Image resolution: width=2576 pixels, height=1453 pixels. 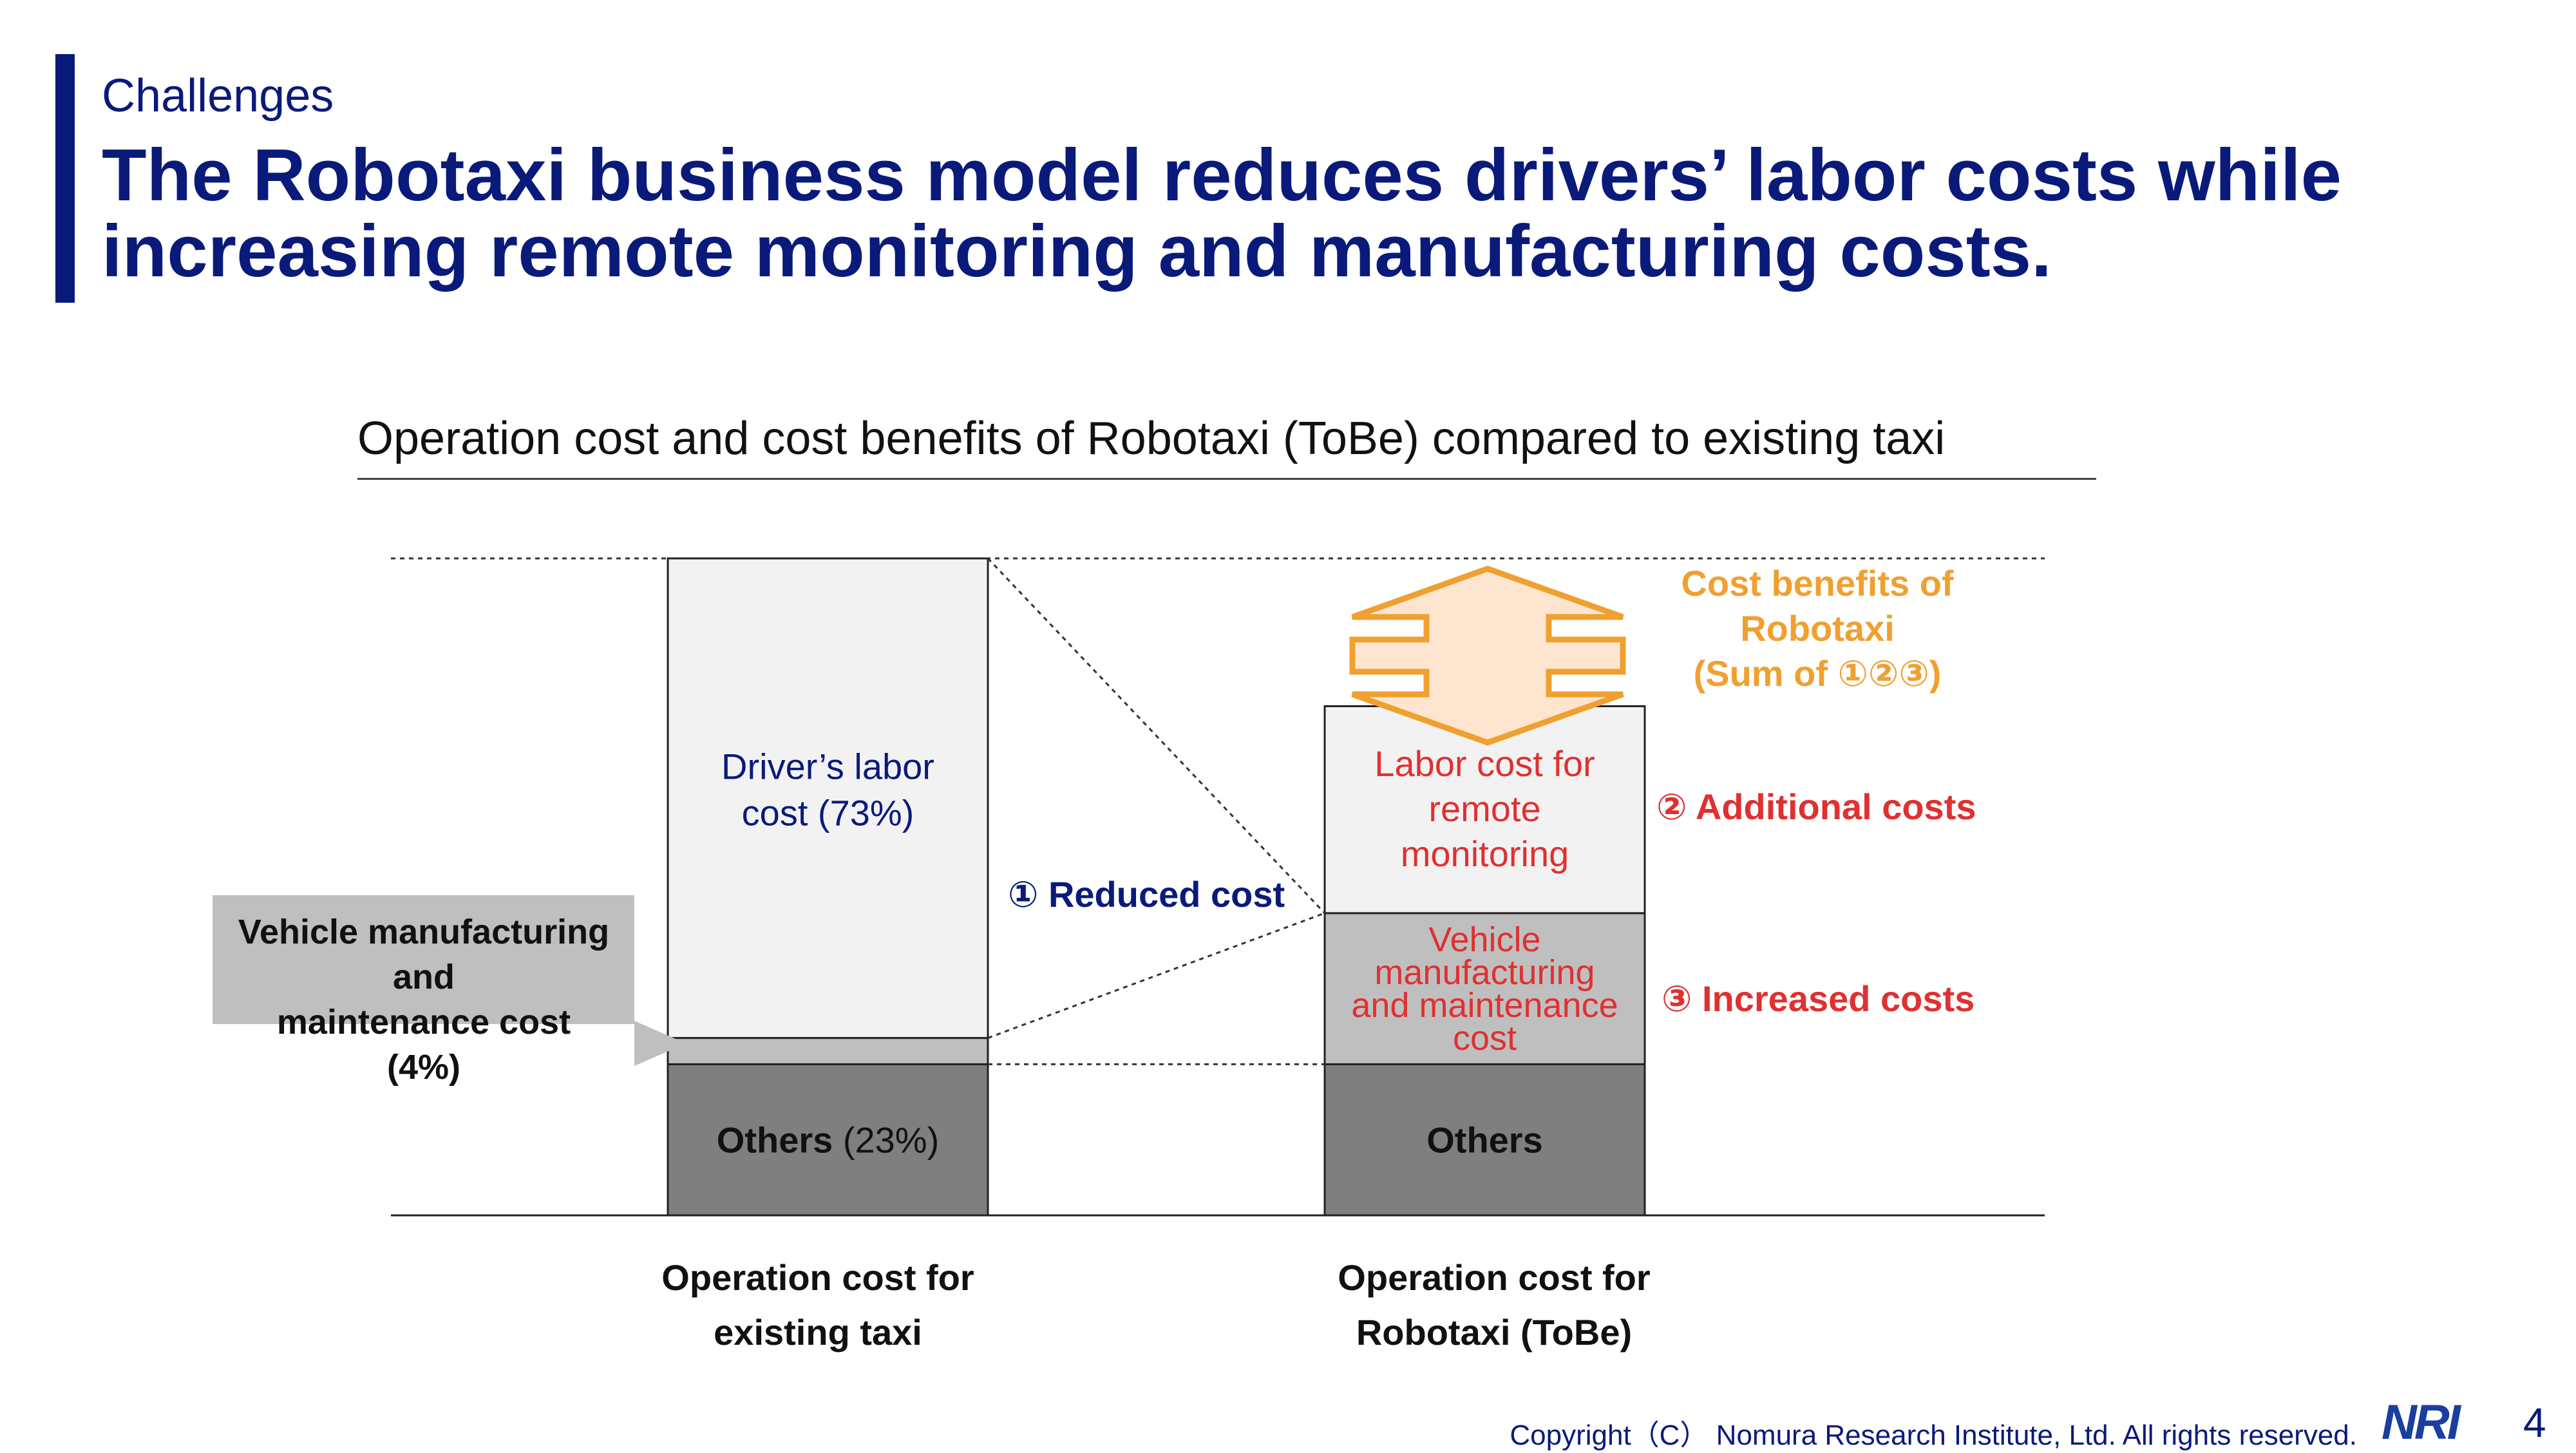 What do you see at coordinates (1818, 998) in the screenshot?
I see `annotation-increased-costs: ③ Increased costs` at bounding box center [1818, 998].